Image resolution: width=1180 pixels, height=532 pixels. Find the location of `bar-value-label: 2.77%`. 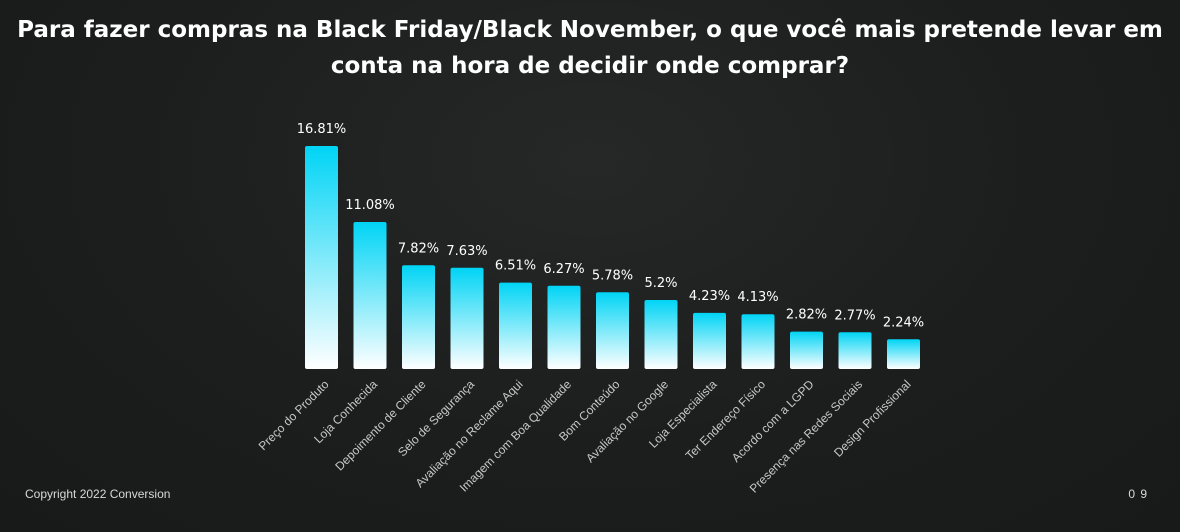

bar-value-label: 2.77% is located at coordinates (854, 315).